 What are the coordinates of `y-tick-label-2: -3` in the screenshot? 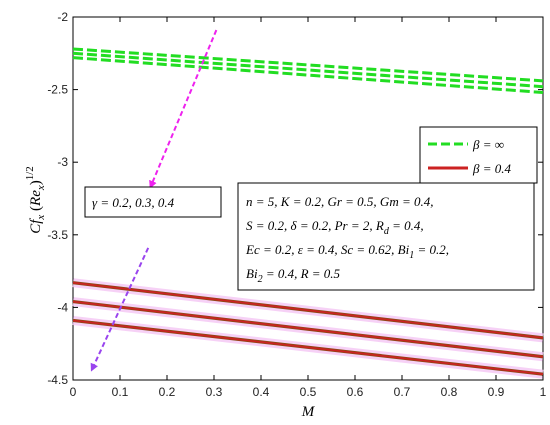 It's located at (62, 162).